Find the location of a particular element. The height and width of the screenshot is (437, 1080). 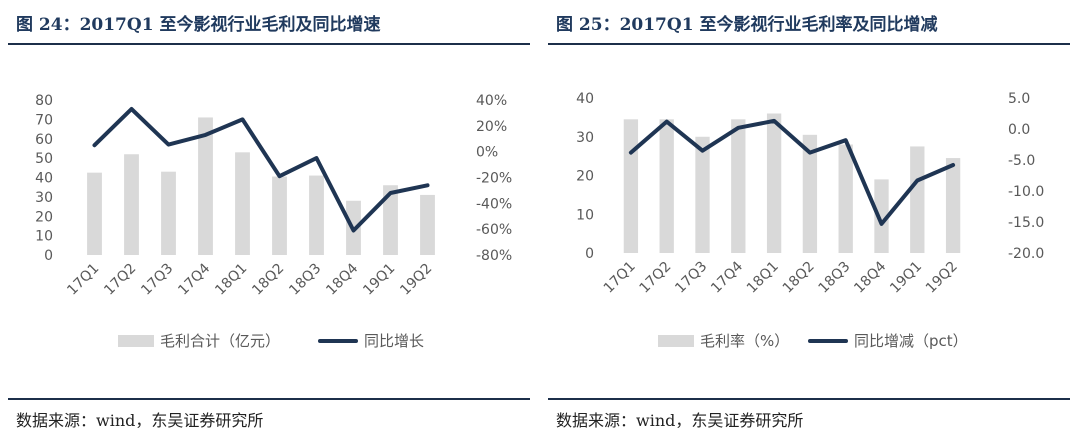

right-axis-tick-label: 20% is located at coordinates (491, 127).